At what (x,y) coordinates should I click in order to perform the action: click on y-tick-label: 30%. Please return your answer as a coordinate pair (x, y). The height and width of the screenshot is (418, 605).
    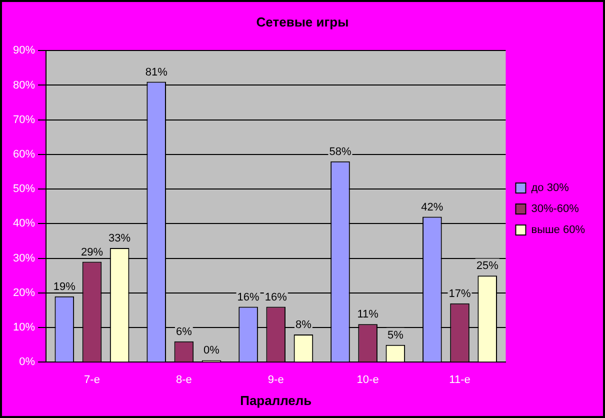
    Looking at the image, I should click on (24, 258).